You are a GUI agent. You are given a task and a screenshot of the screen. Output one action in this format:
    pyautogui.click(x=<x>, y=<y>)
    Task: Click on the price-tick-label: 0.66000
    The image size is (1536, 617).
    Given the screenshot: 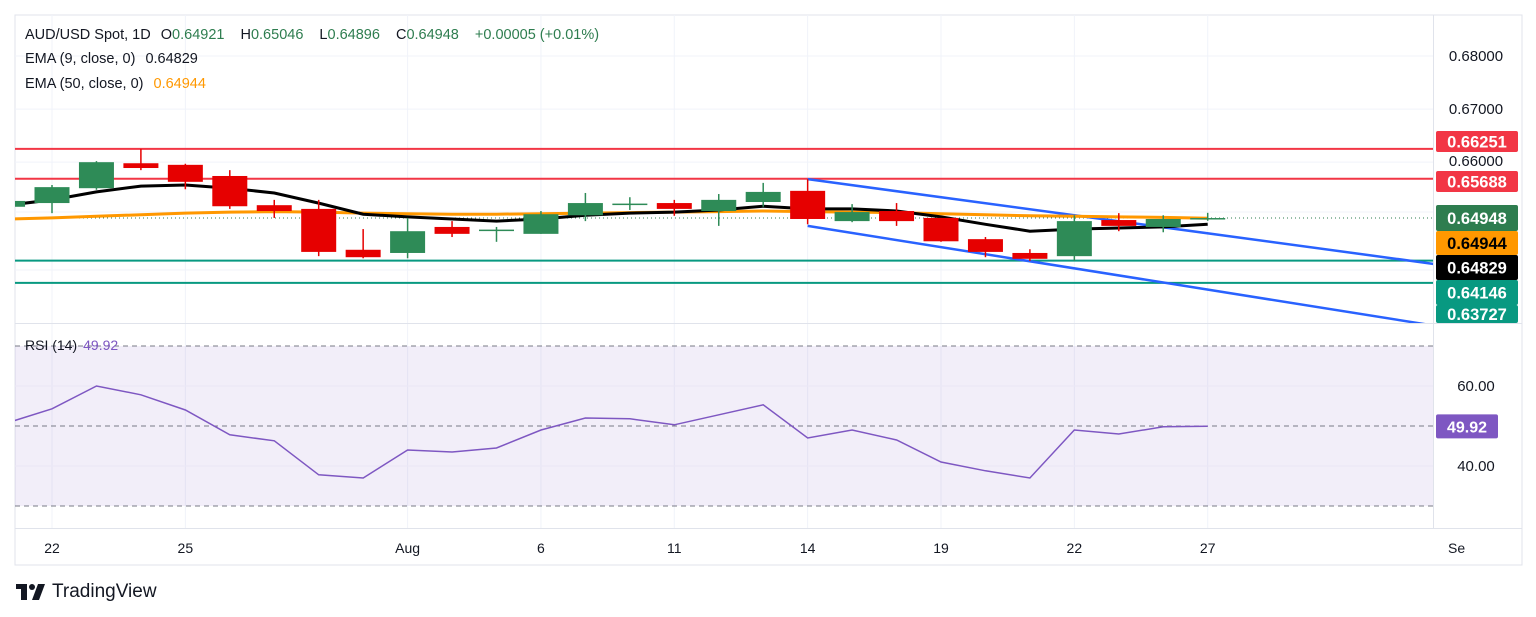 What is the action you would take?
    pyautogui.click(x=1476, y=161)
    